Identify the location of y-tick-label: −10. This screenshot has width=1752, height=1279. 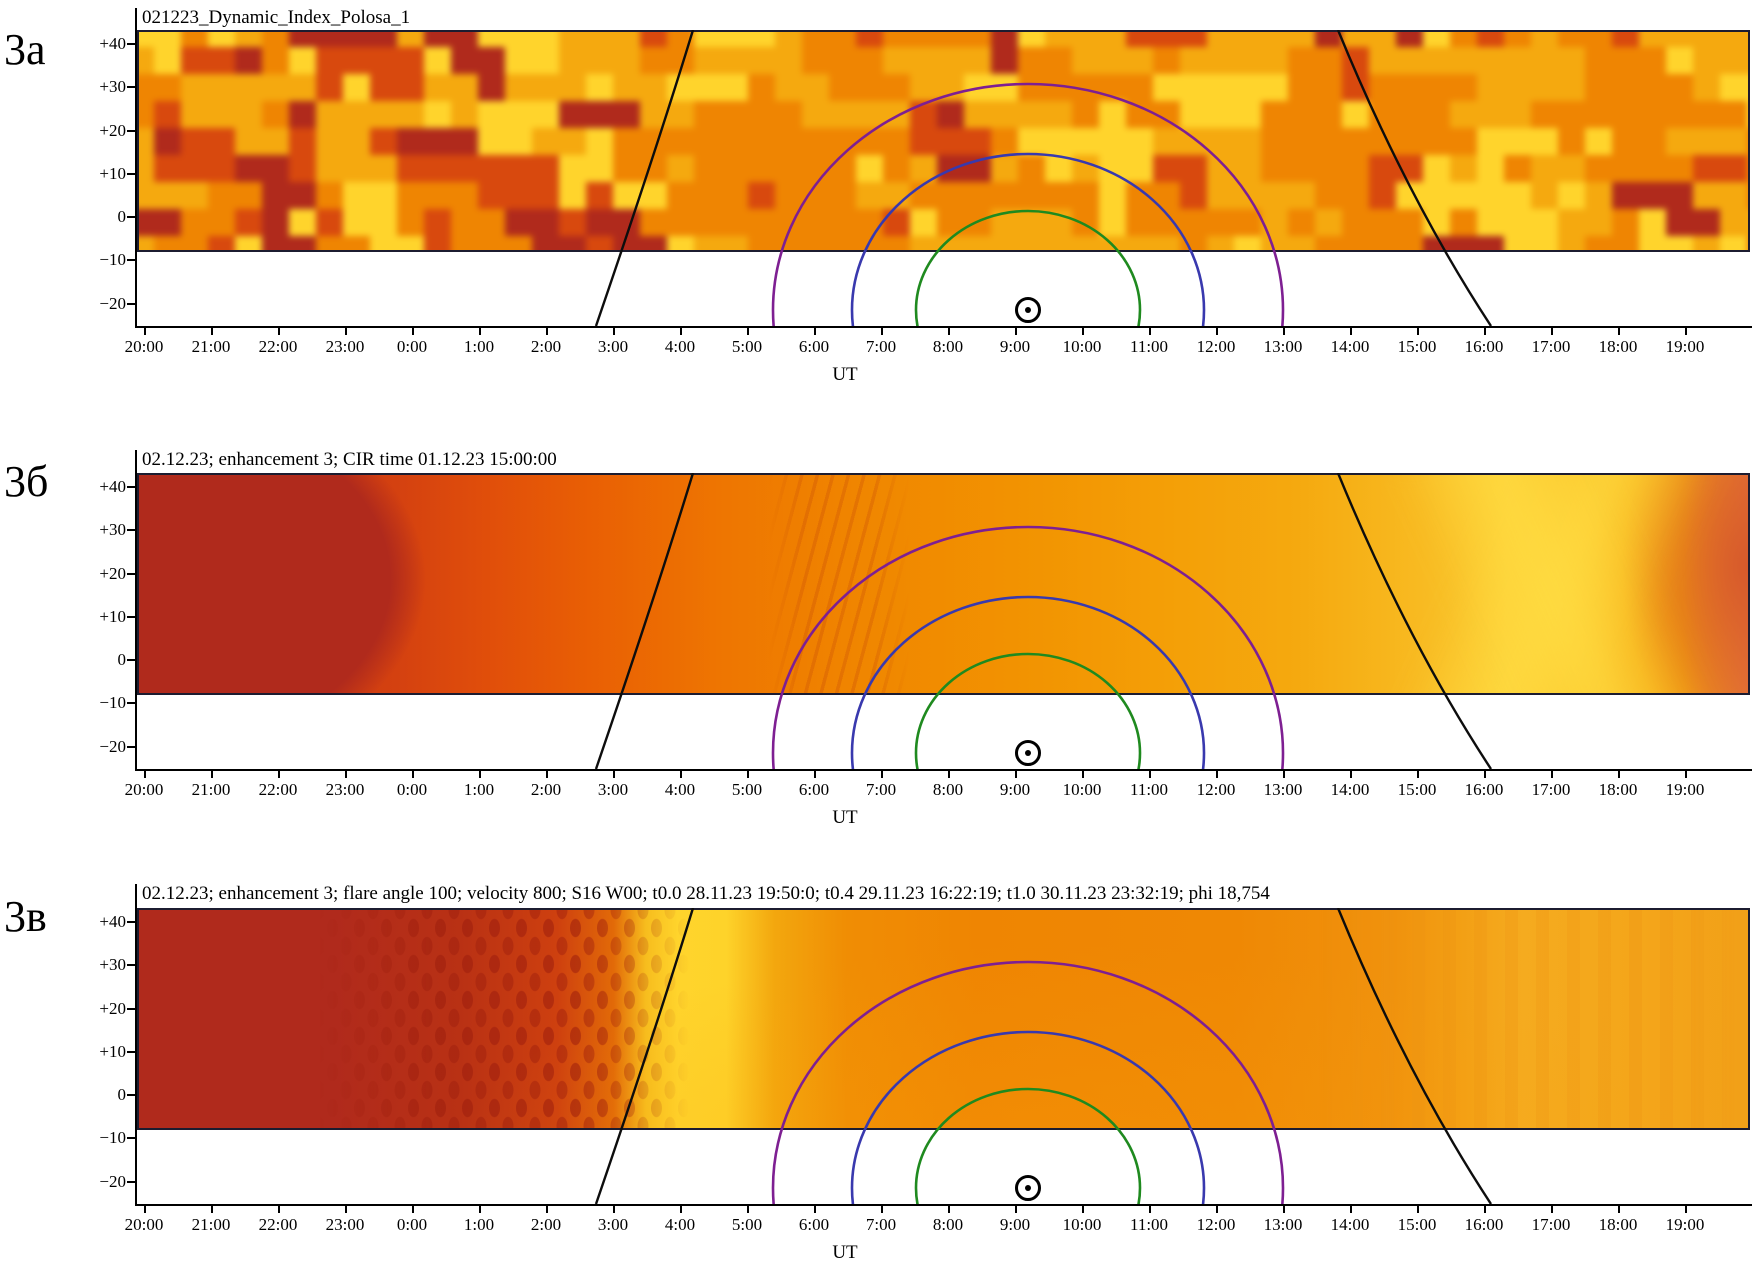
(112, 702).